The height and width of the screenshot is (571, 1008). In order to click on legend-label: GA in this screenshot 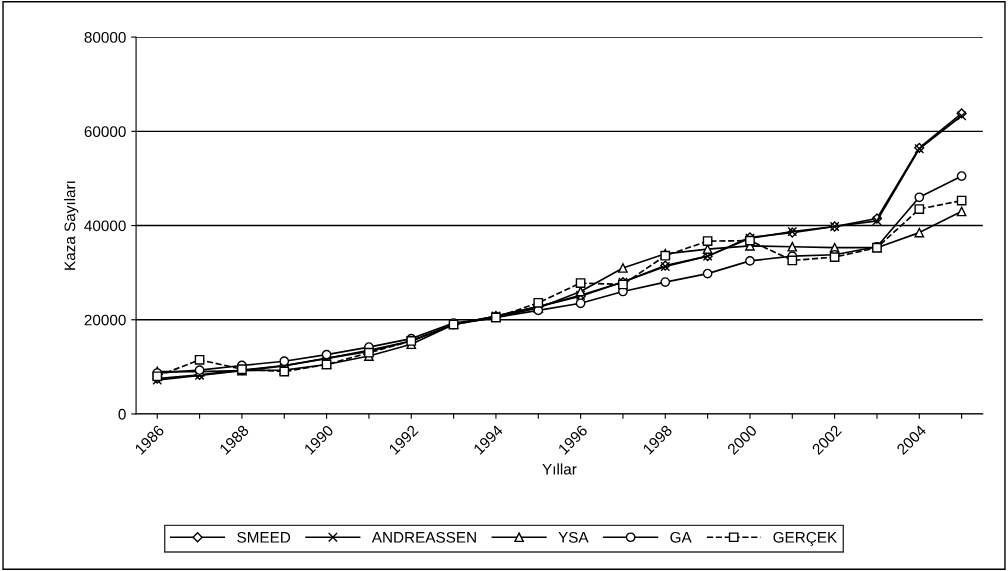, I will do `click(681, 537)`.